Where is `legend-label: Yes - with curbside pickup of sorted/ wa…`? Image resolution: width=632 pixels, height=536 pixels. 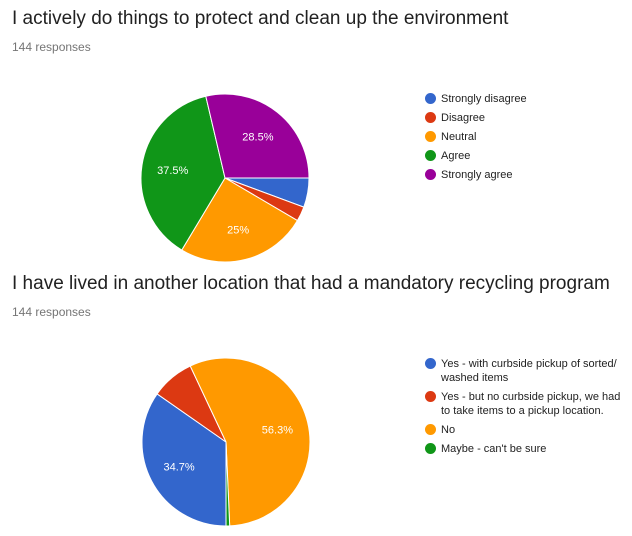 legend-label: Yes - with curbside pickup of sorted/ wa… is located at coordinates (529, 371).